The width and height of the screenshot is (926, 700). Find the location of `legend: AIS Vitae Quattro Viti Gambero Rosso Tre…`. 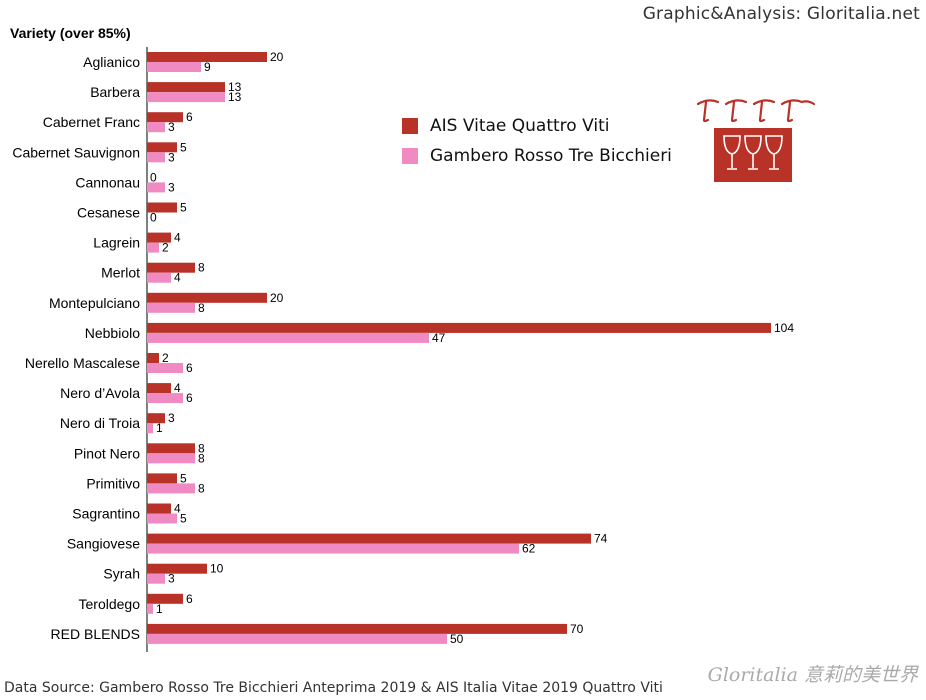

legend: AIS Vitae Quattro Viti Gambero Rosso Tre… is located at coordinates (537, 142).